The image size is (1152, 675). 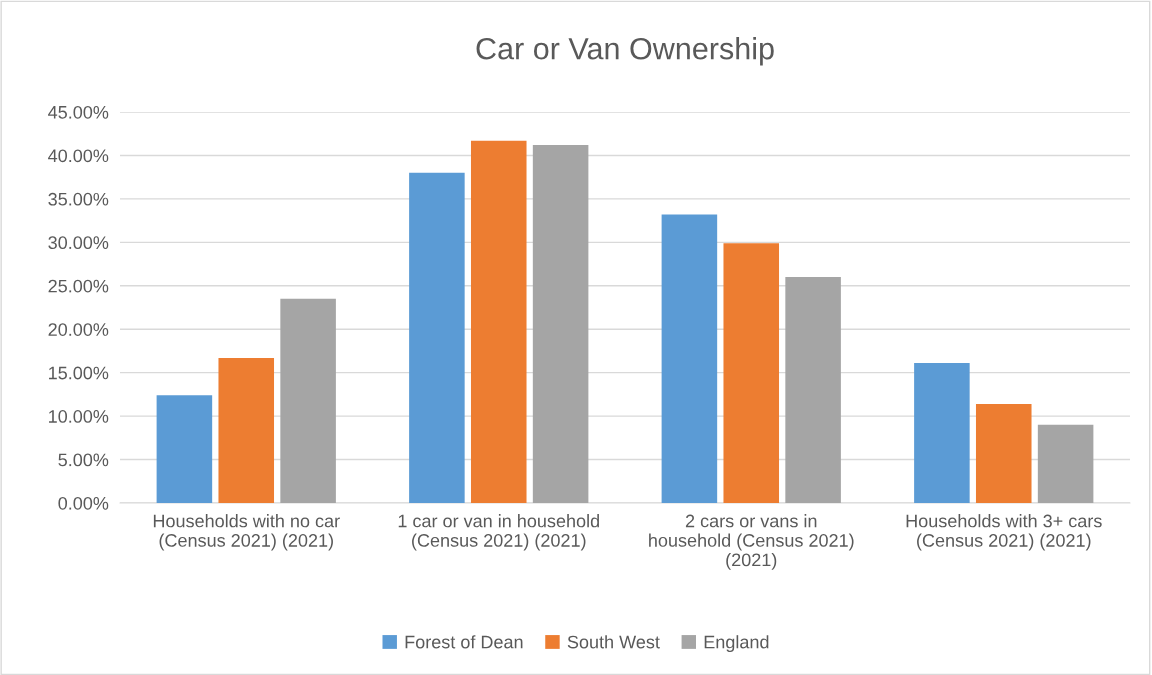 I want to click on y-tick-label: 20.00%, so click(x=78, y=329).